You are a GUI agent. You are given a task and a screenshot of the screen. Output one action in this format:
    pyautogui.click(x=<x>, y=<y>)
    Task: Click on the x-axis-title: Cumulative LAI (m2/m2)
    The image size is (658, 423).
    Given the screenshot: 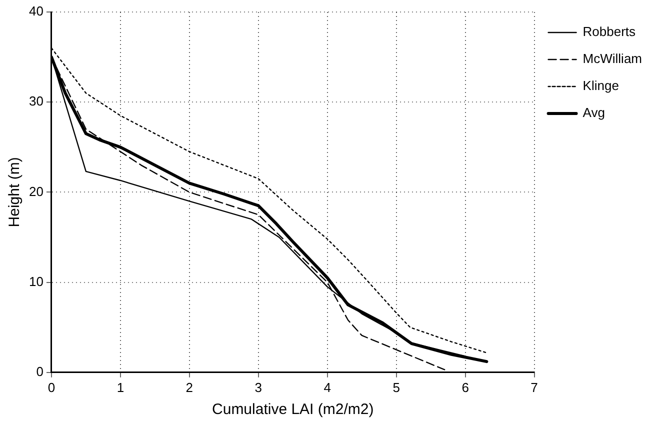 What is the action you would take?
    pyautogui.click(x=293, y=409)
    